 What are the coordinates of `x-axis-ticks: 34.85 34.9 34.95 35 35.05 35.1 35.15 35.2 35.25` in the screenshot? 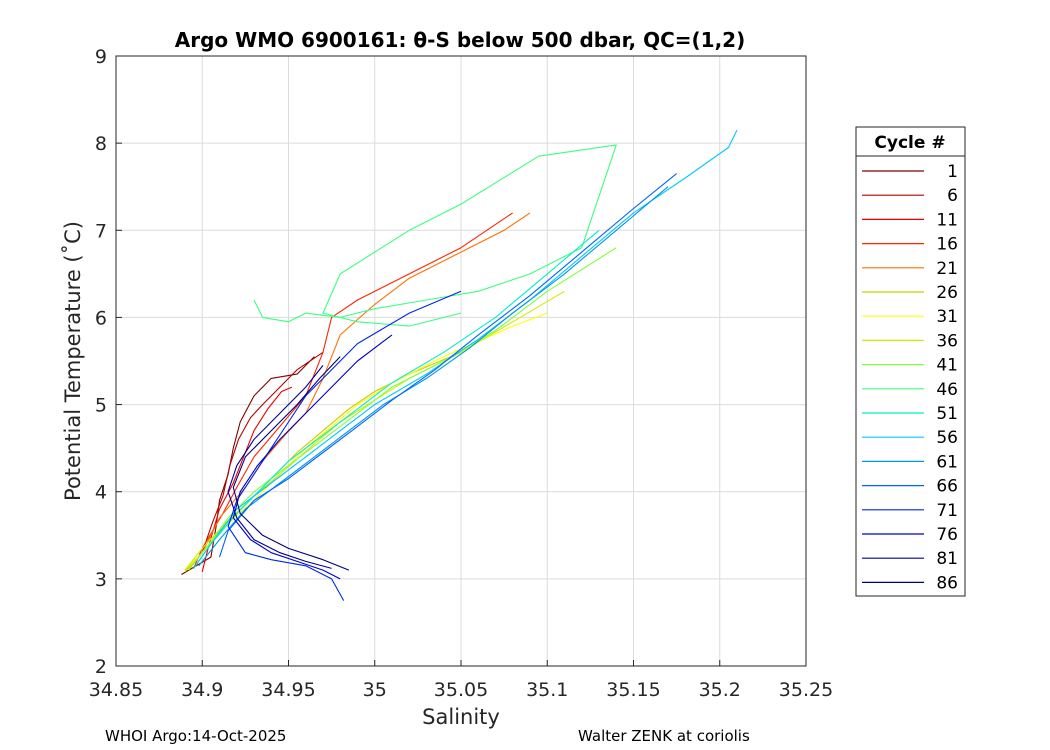 It's located at (461, 680).